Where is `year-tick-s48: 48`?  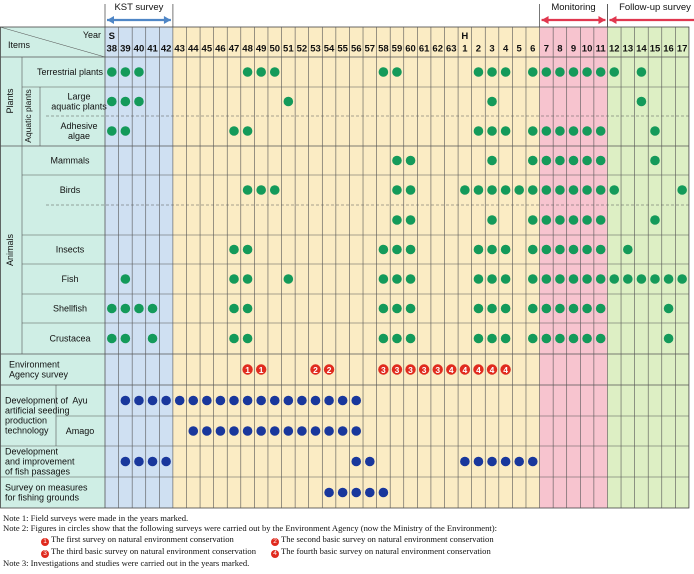 year-tick-s48: 48 is located at coordinates (247, 49).